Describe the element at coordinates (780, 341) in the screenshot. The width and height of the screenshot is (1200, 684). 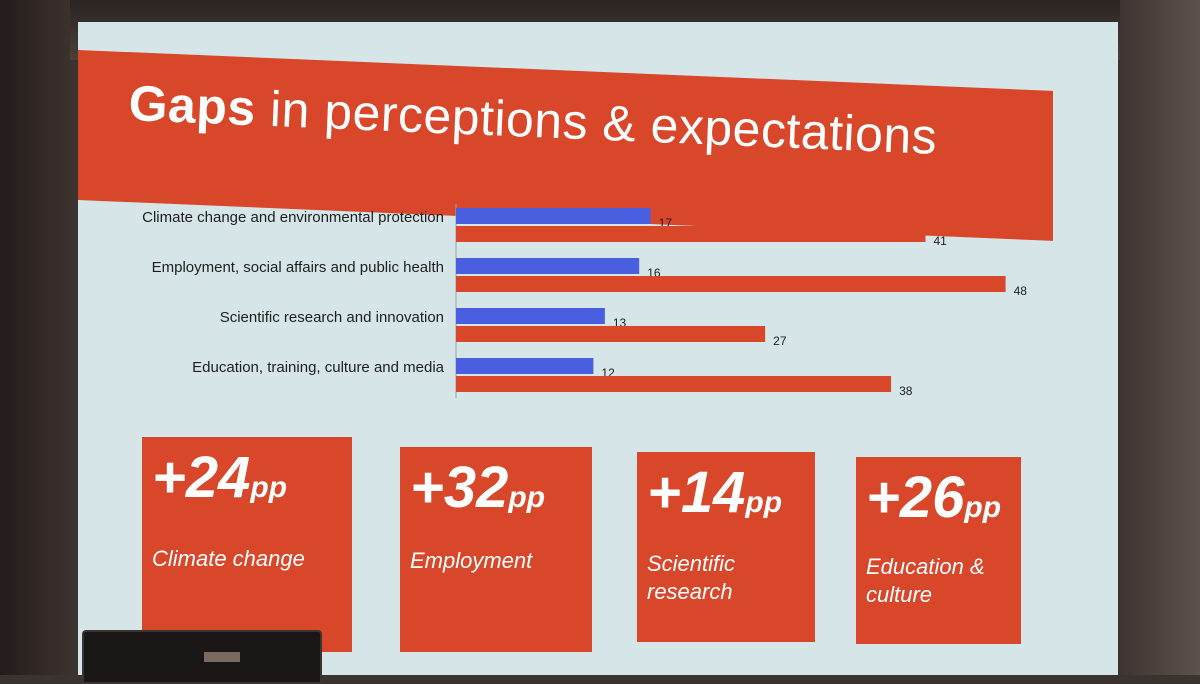
I see `bar-value-label: 27` at that location.